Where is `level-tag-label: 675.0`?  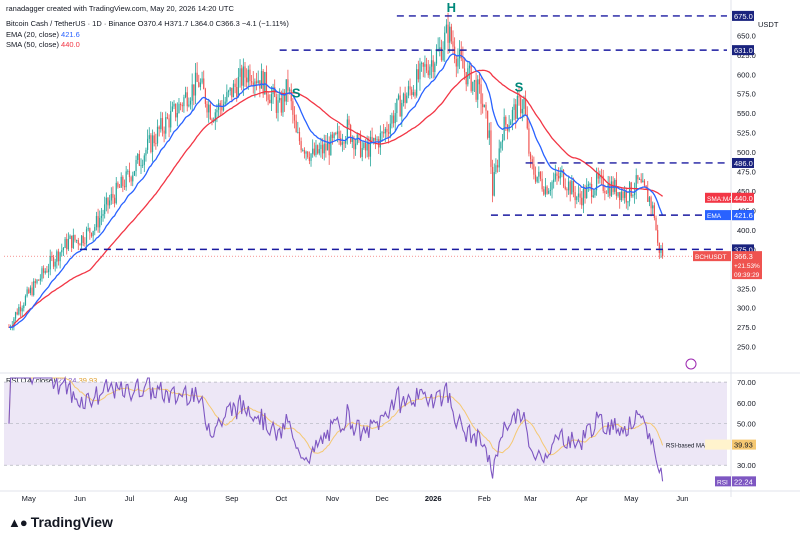
level-tag-label: 675.0 is located at coordinates (743, 16).